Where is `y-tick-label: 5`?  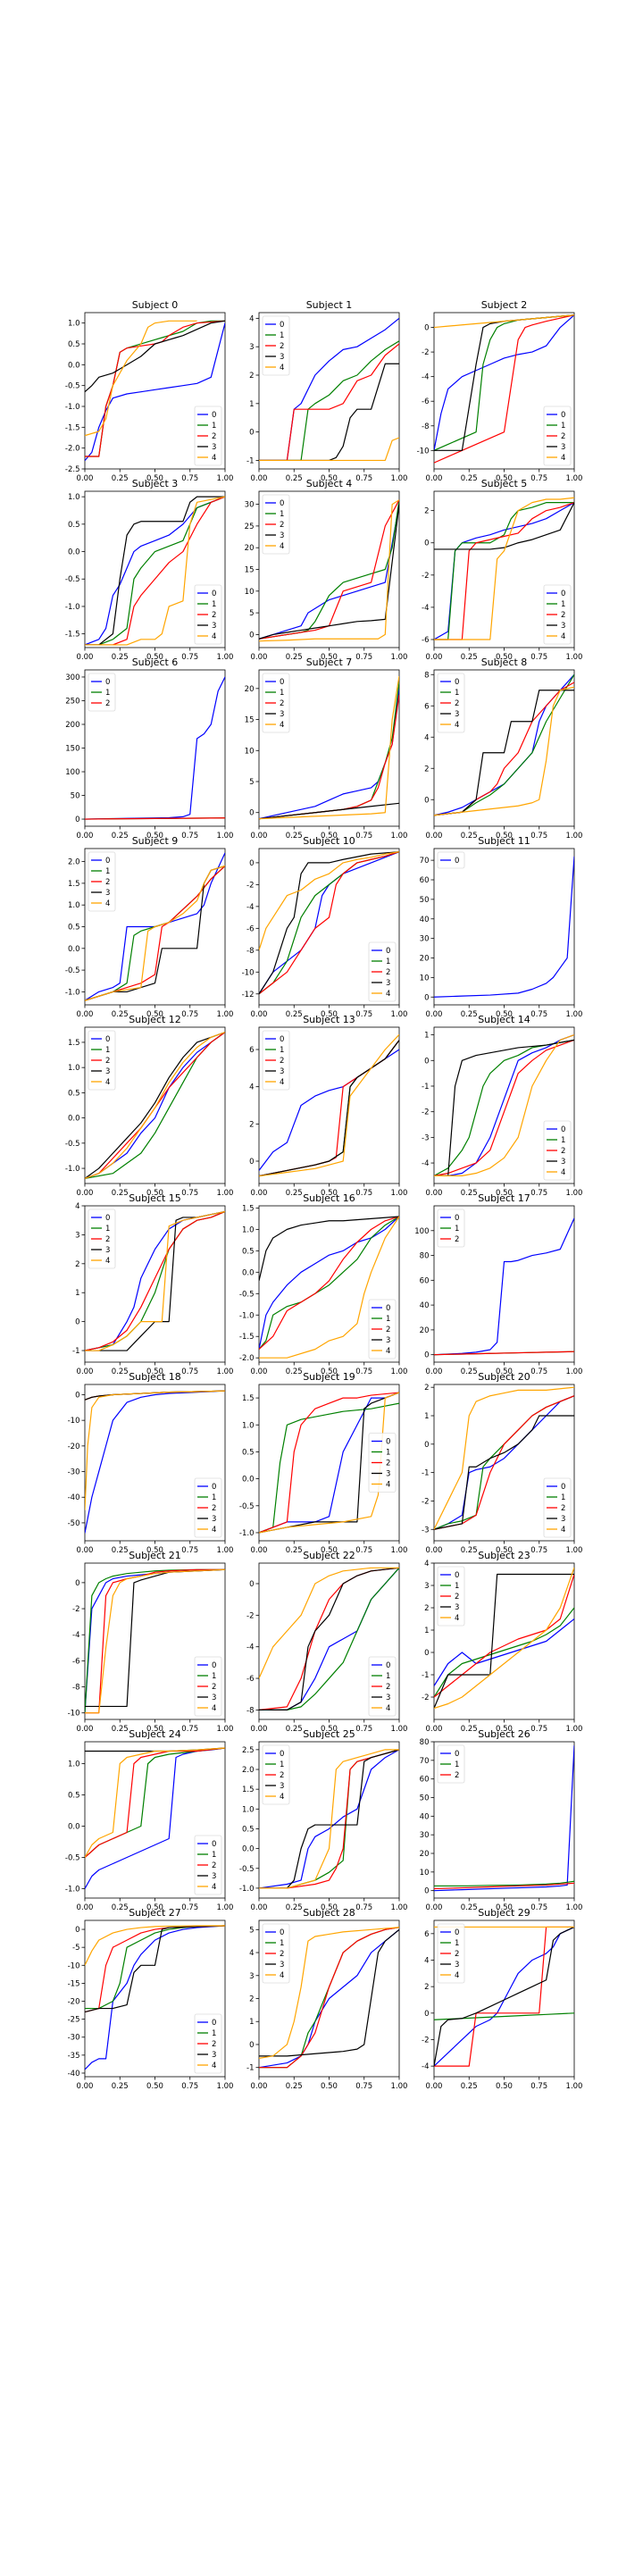 y-tick-label: 5 is located at coordinates (252, 783).